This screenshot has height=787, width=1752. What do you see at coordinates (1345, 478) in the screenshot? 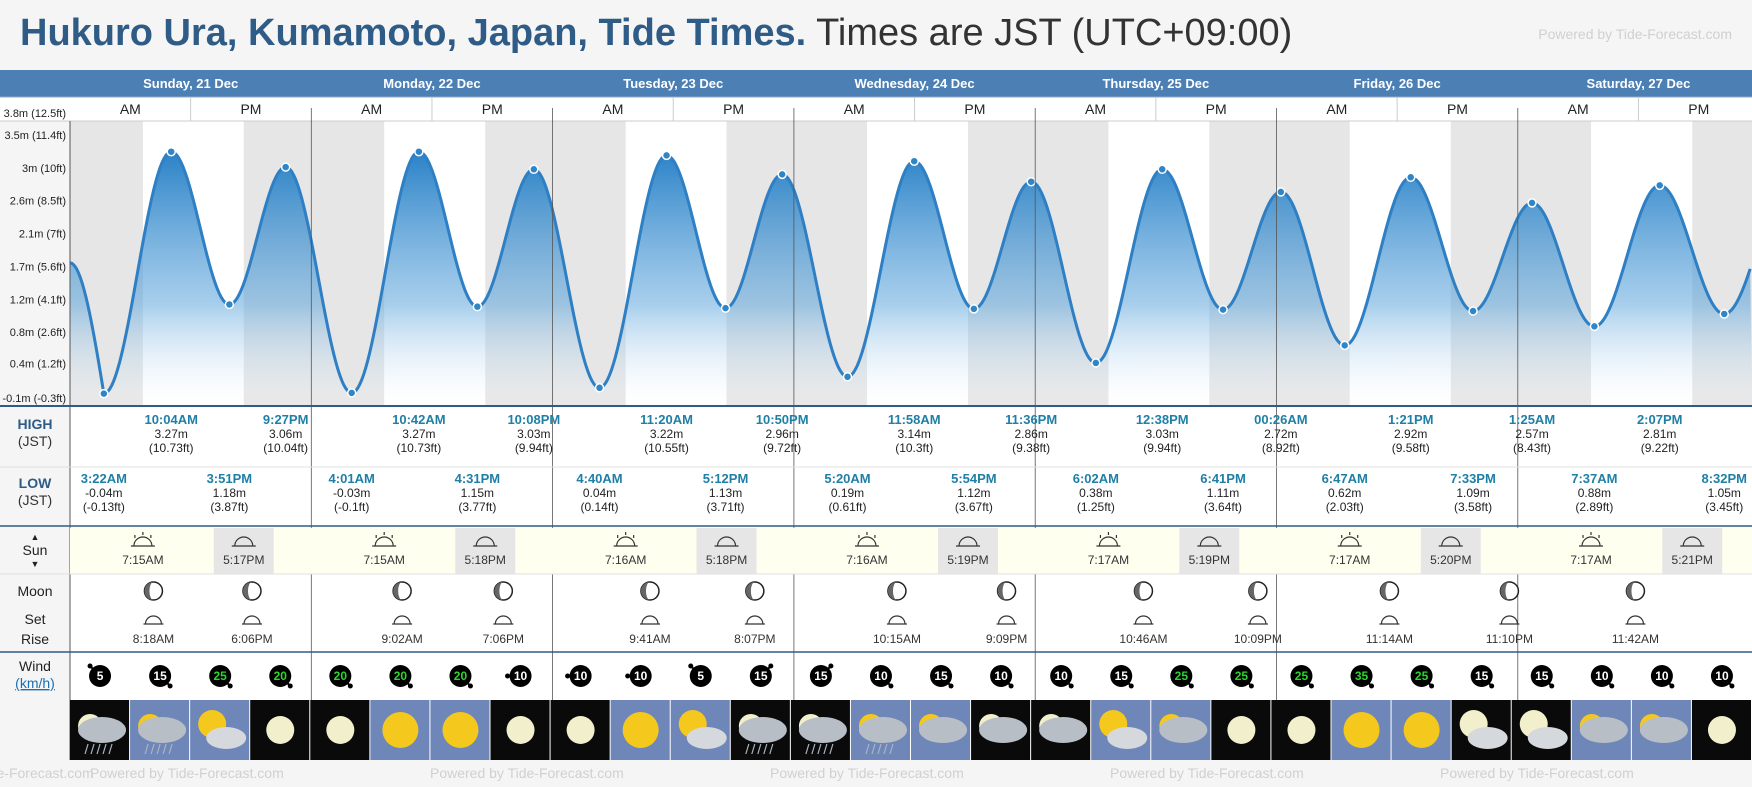
I see `tide-time-label: 6:47AM` at bounding box center [1345, 478].